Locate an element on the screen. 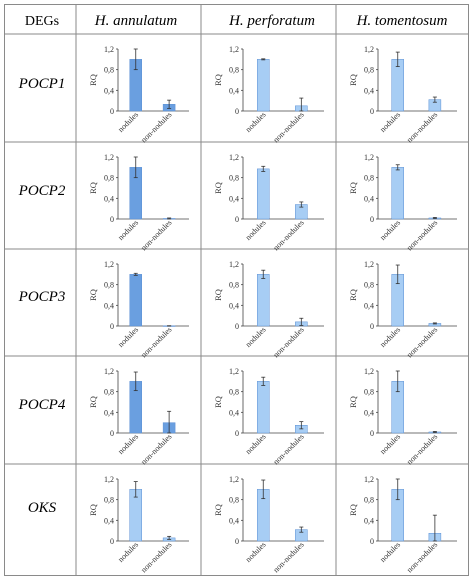  gene-label-pocp2: POCP2 is located at coordinates (42, 191).